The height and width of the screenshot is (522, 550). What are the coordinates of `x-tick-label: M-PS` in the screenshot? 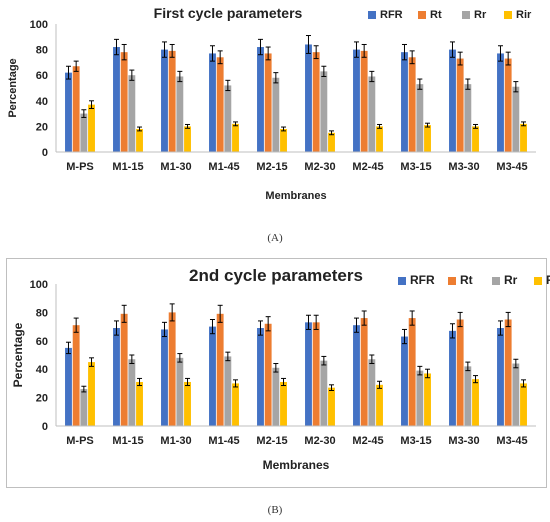 It's located at (80, 441).